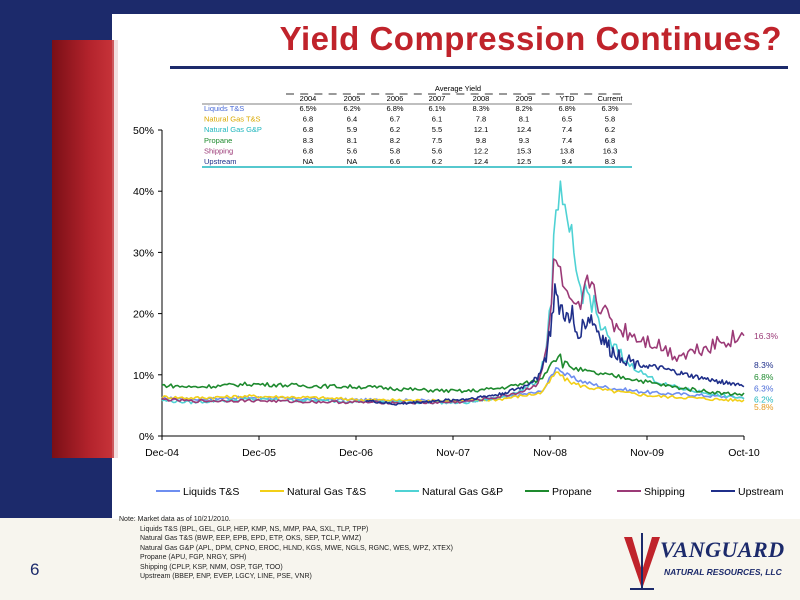 The width and height of the screenshot is (800, 600). What do you see at coordinates (609, 108) in the screenshot?
I see `table-cell: 6.3%` at bounding box center [609, 108].